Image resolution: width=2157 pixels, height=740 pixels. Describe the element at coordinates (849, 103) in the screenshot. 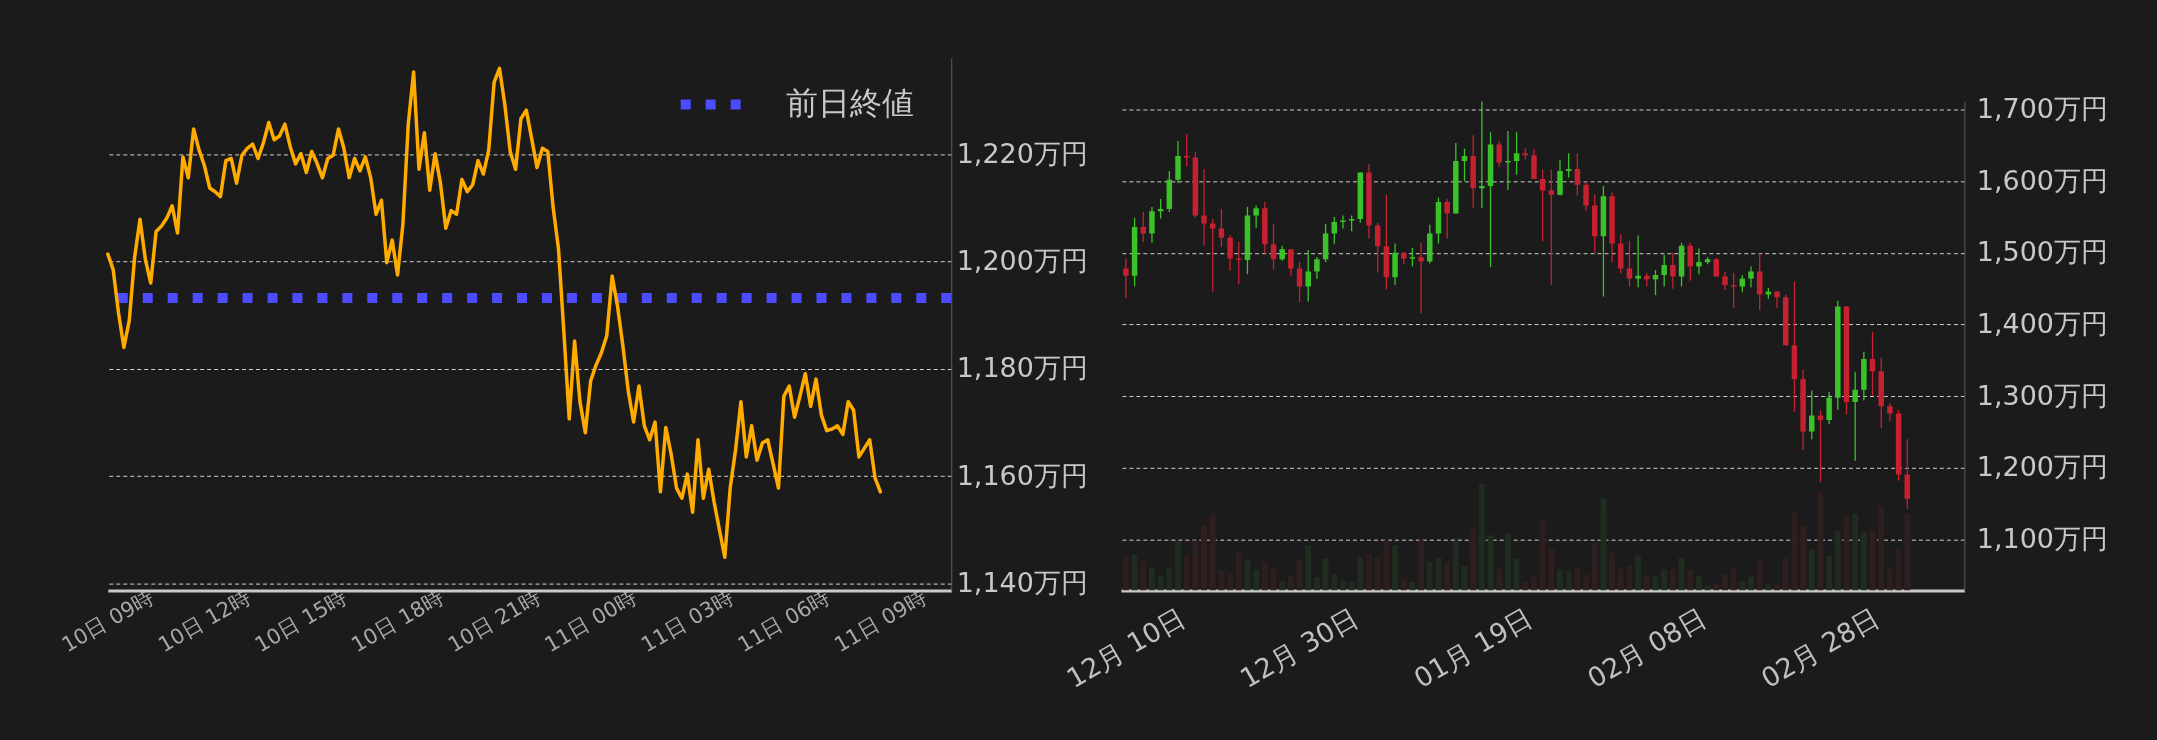

I see `legend-label: 前日終値` at that location.